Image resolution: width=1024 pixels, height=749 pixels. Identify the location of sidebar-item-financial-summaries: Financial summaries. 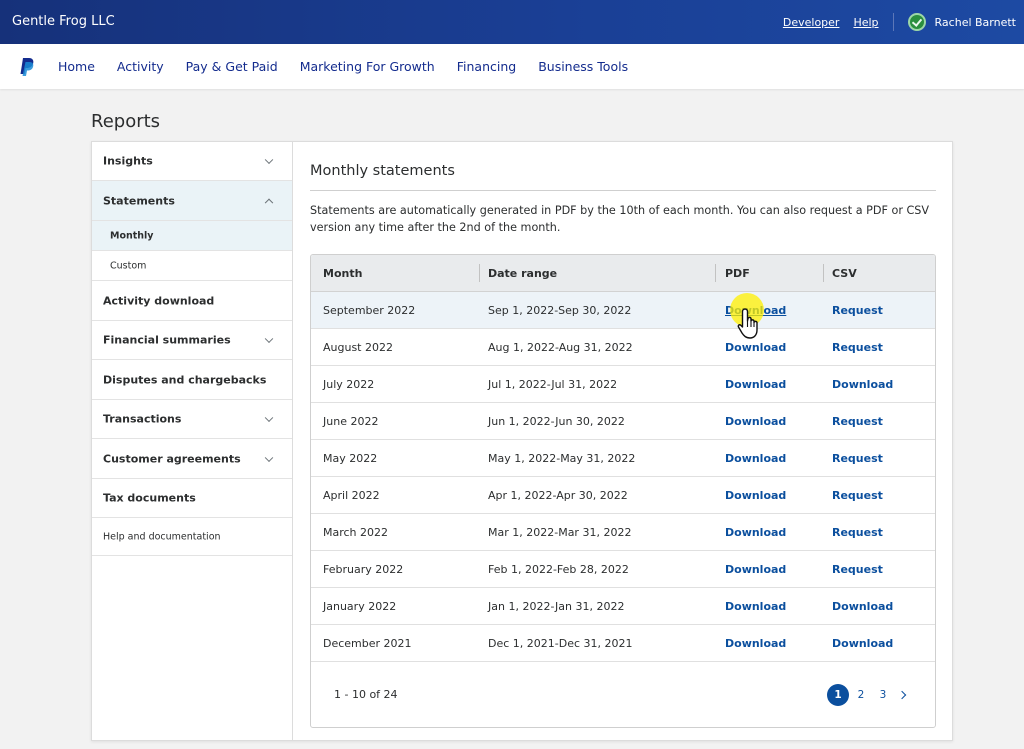
(192, 340).